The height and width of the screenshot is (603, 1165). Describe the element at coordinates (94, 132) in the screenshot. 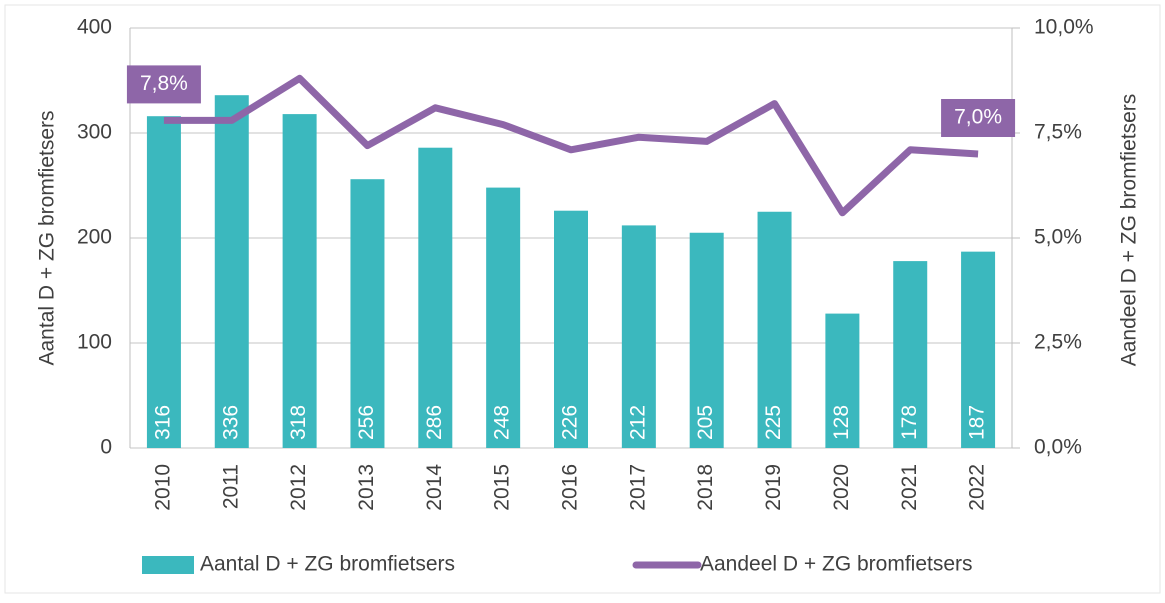

I see `y-tick-label: 300` at that location.